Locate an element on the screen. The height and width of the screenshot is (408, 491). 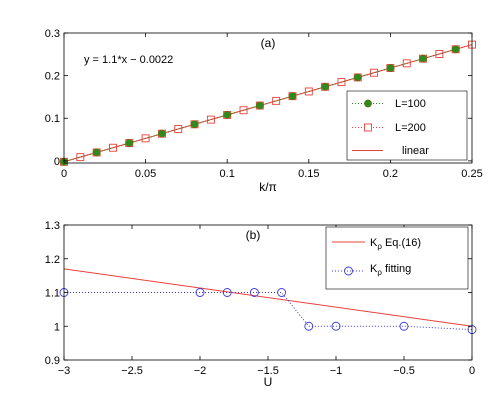
panel-a-y-tick-label: 0.2 is located at coordinates (52, 77).